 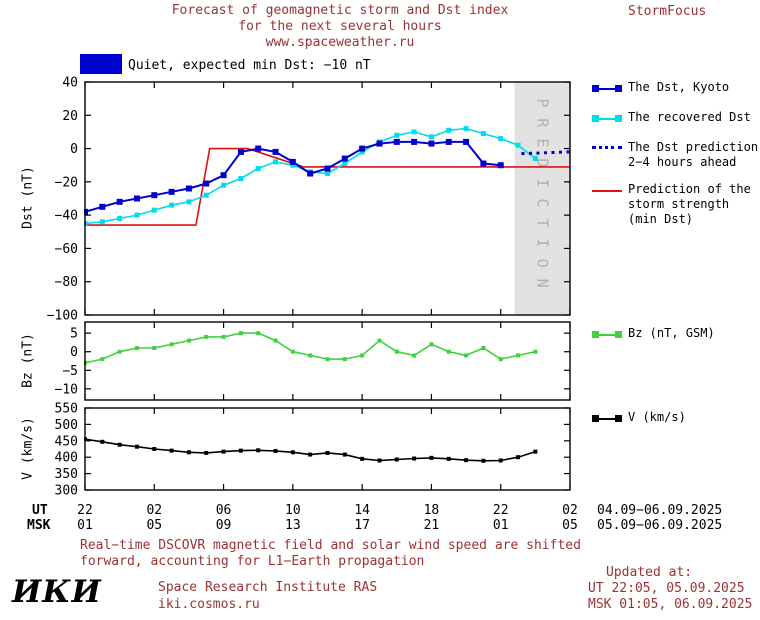 What do you see at coordinates (66, 409) in the screenshot?
I see `svg-text: 550` at bounding box center [66, 409].